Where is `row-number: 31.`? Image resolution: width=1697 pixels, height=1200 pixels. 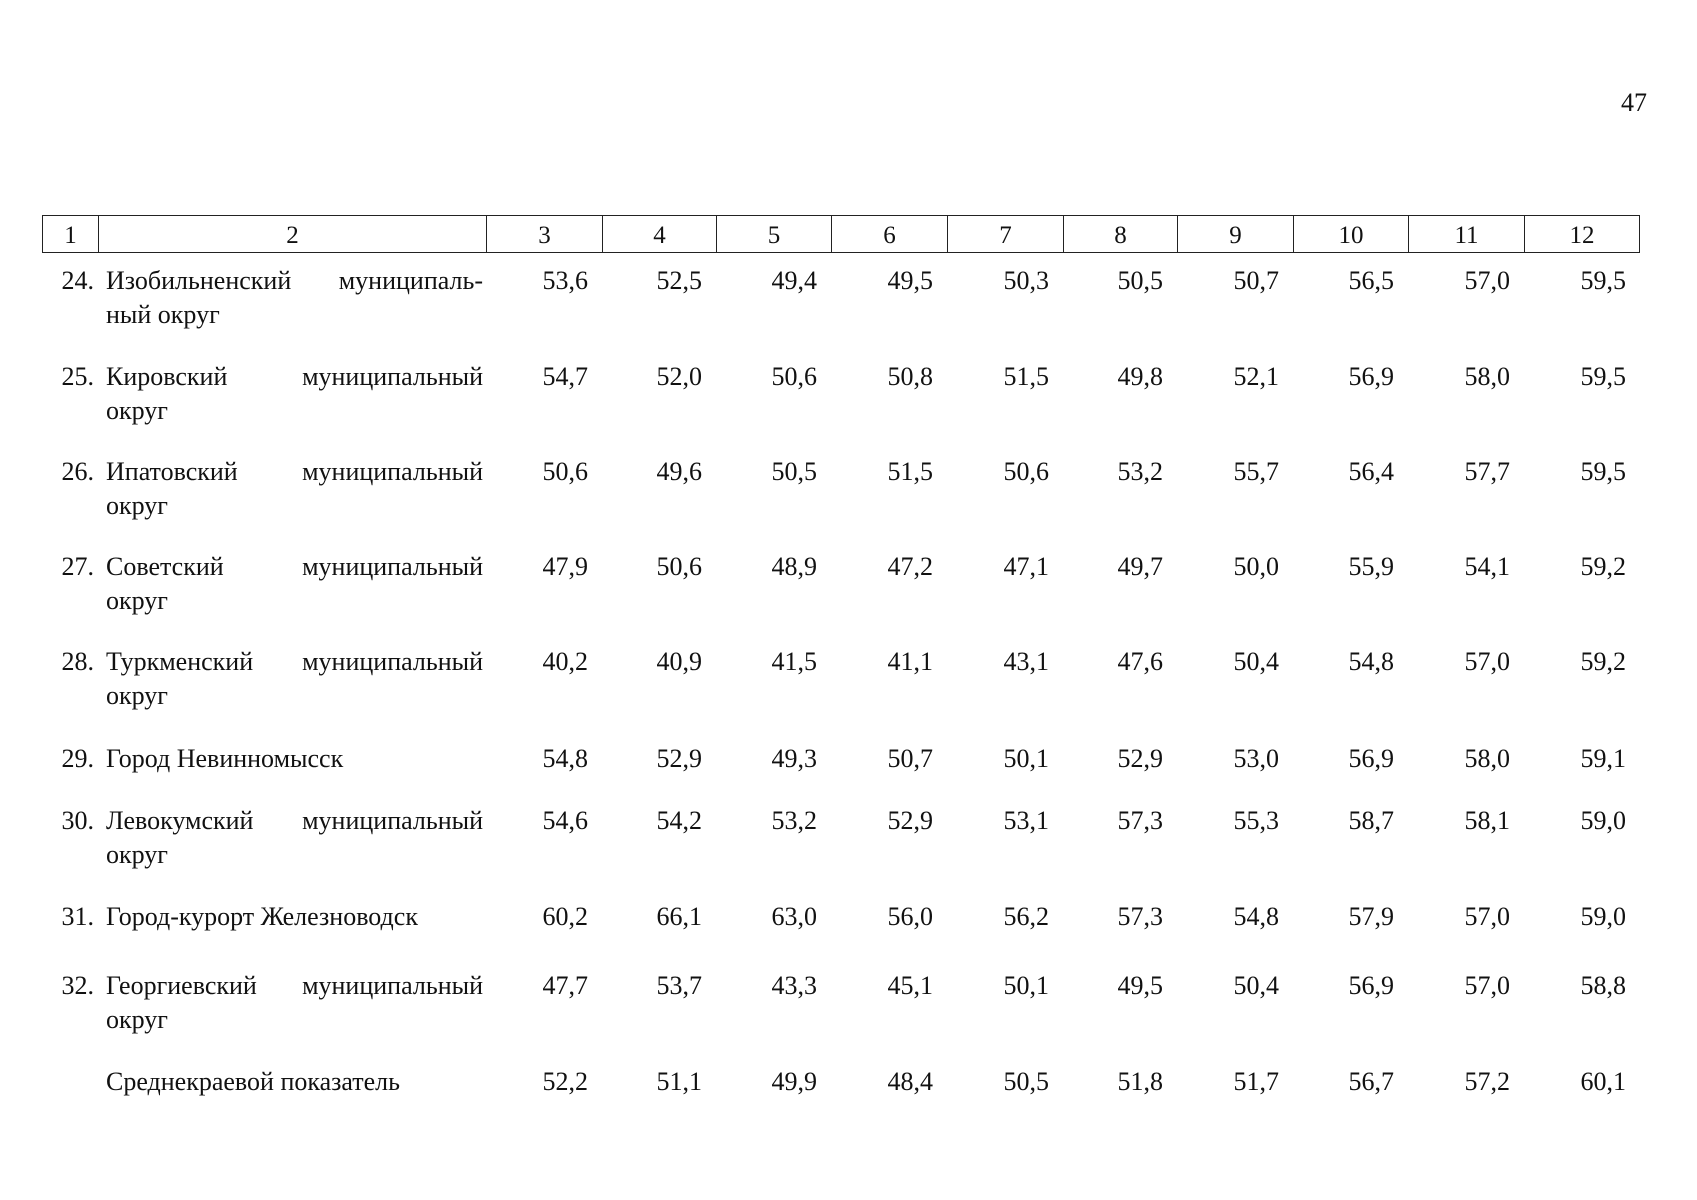
row-number: 31. is located at coordinates (78, 916).